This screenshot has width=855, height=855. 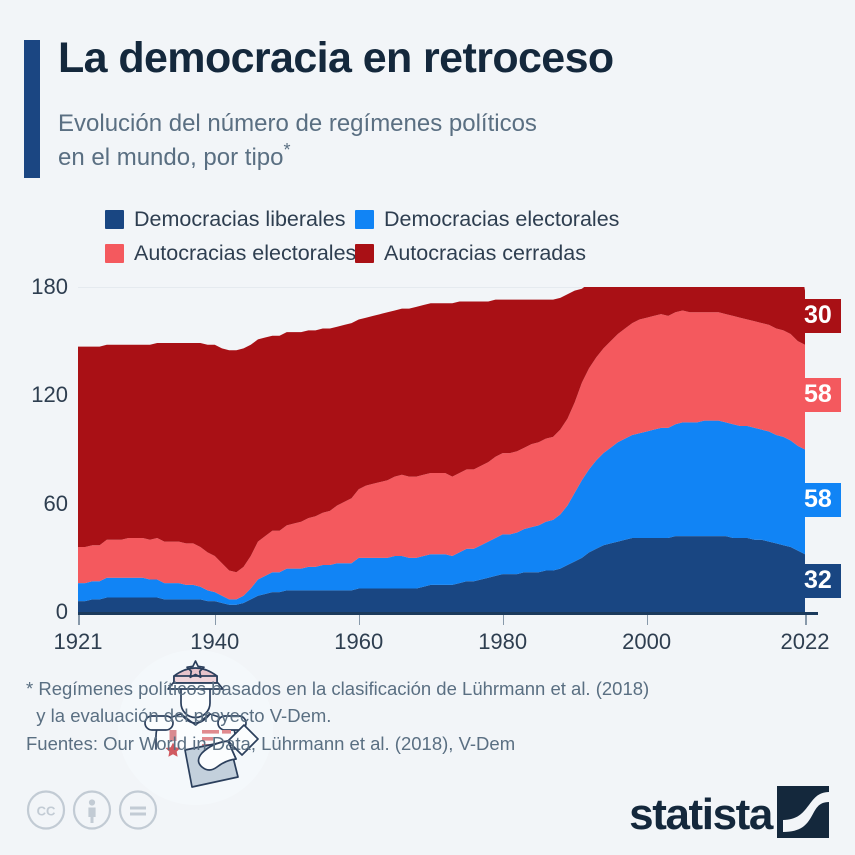 What do you see at coordinates (805, 641) in the screenshot?
I see `x-tick-label: 2022` at bounding box center [805, 641].